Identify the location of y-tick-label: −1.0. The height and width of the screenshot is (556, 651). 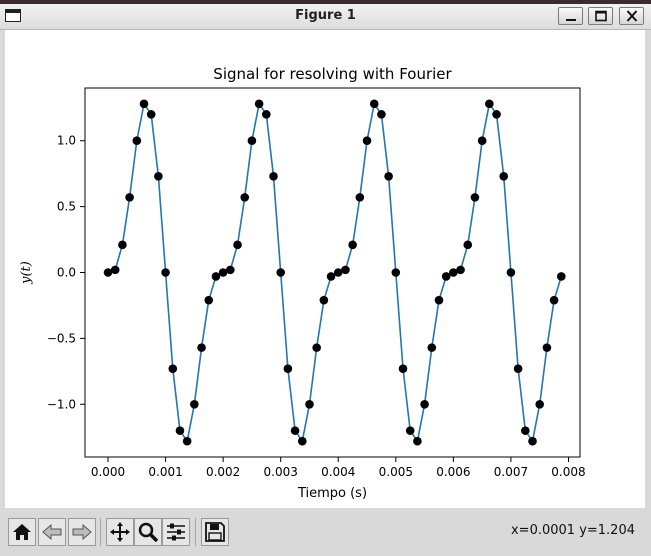
(61, 404).